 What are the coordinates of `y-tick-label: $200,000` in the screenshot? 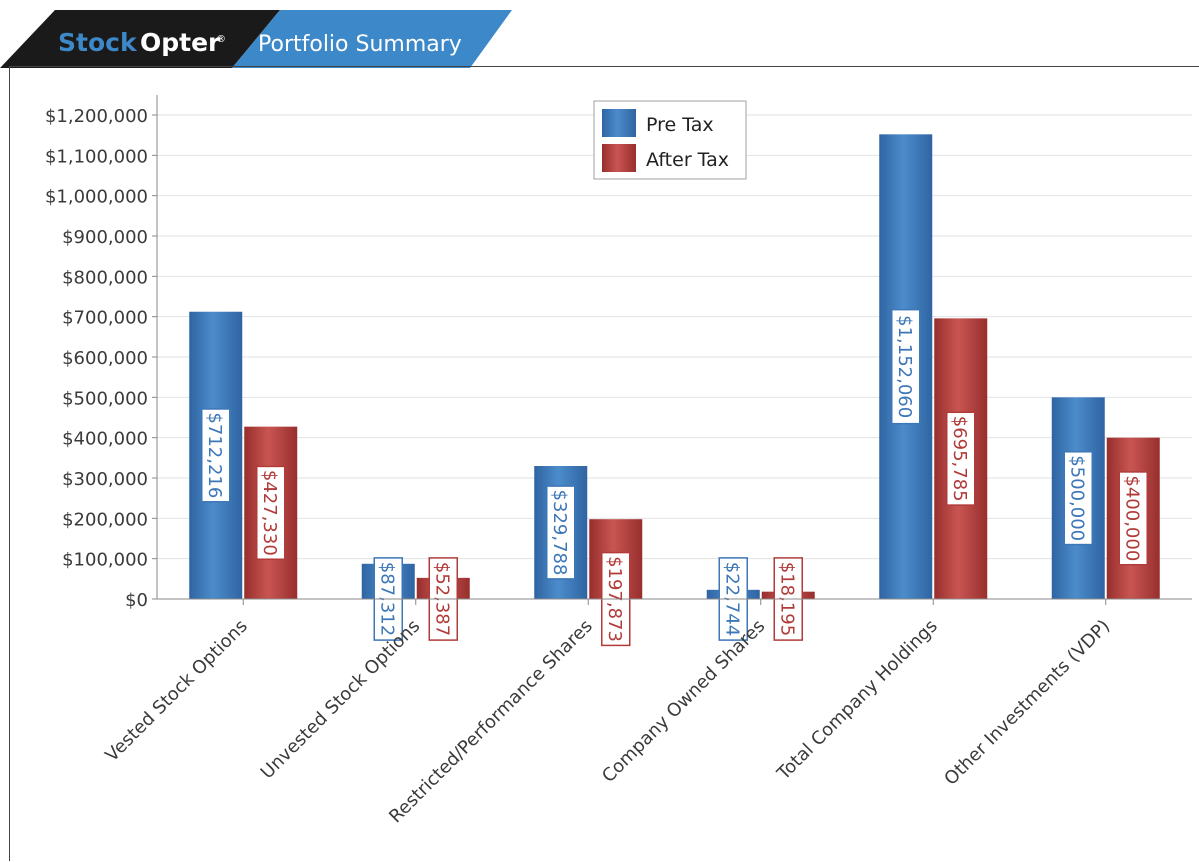 It's located at (105, 519).